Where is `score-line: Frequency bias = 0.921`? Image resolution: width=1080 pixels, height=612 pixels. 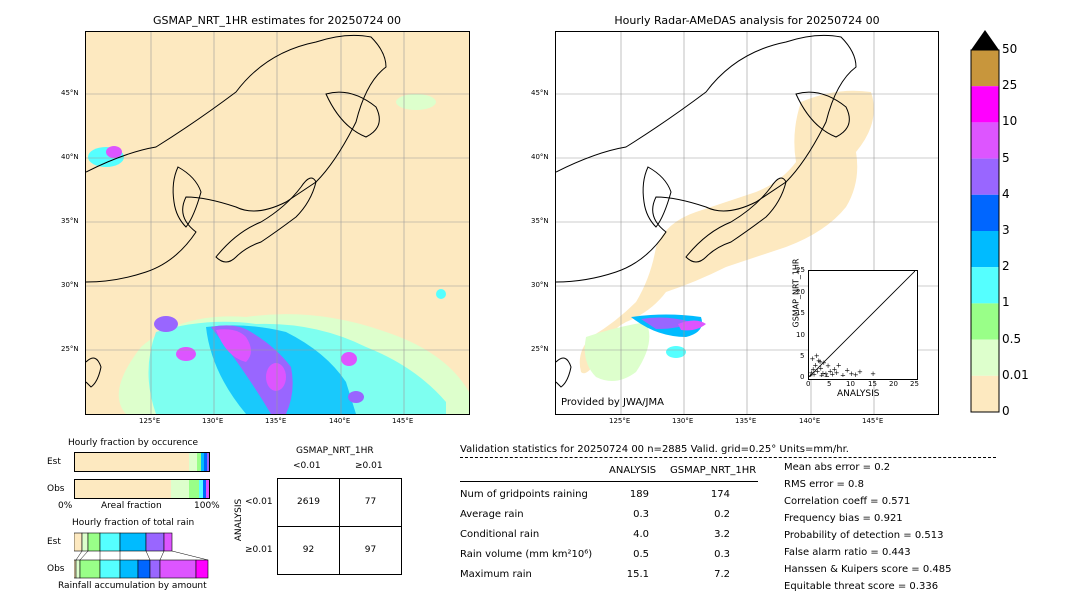
score-line: Frequency bias = 0.921 is located at coordinates (843, 518).